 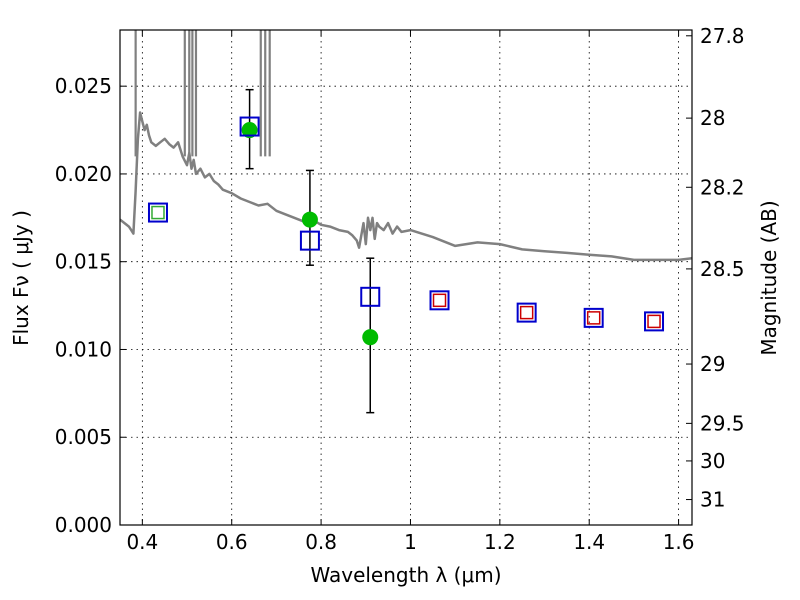 I want to click on y-tick-label: 0.015, so click(x=83, y=262).